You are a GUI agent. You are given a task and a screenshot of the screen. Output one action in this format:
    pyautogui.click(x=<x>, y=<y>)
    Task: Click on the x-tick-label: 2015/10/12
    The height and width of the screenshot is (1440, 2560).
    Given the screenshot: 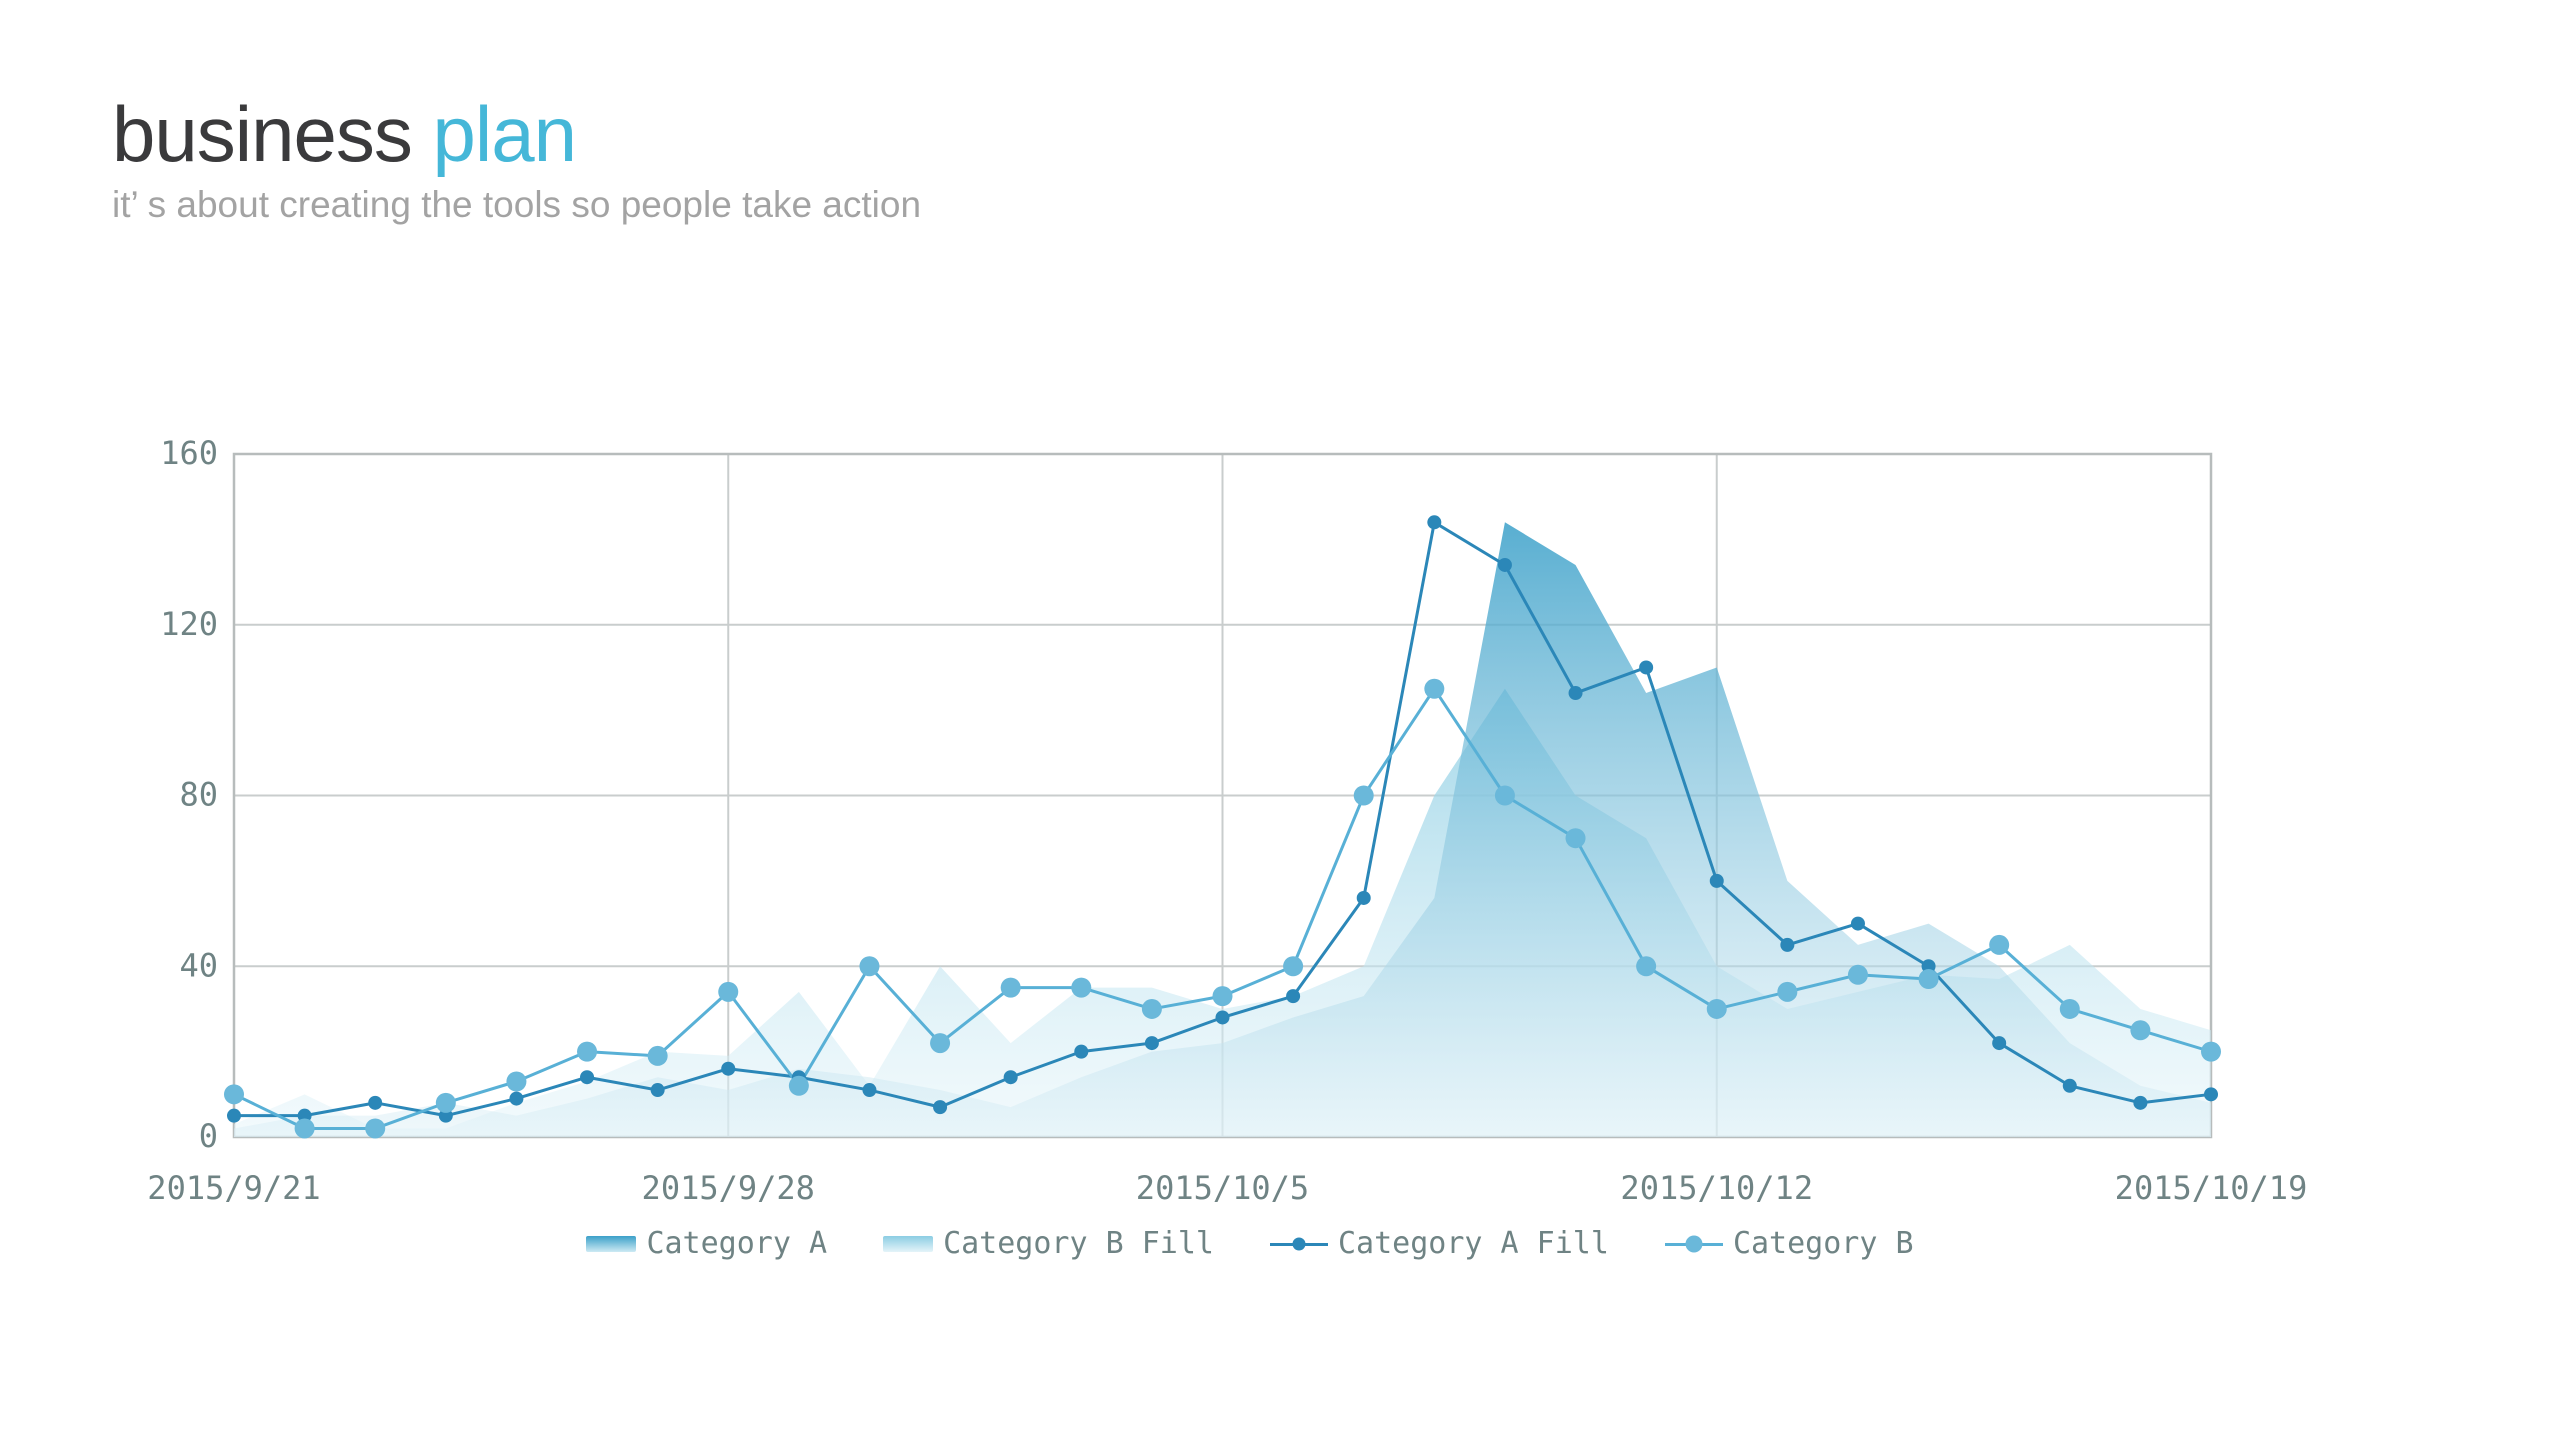 What is the action you would take?
    pyautogui.click(x=1716, y=1188)
    